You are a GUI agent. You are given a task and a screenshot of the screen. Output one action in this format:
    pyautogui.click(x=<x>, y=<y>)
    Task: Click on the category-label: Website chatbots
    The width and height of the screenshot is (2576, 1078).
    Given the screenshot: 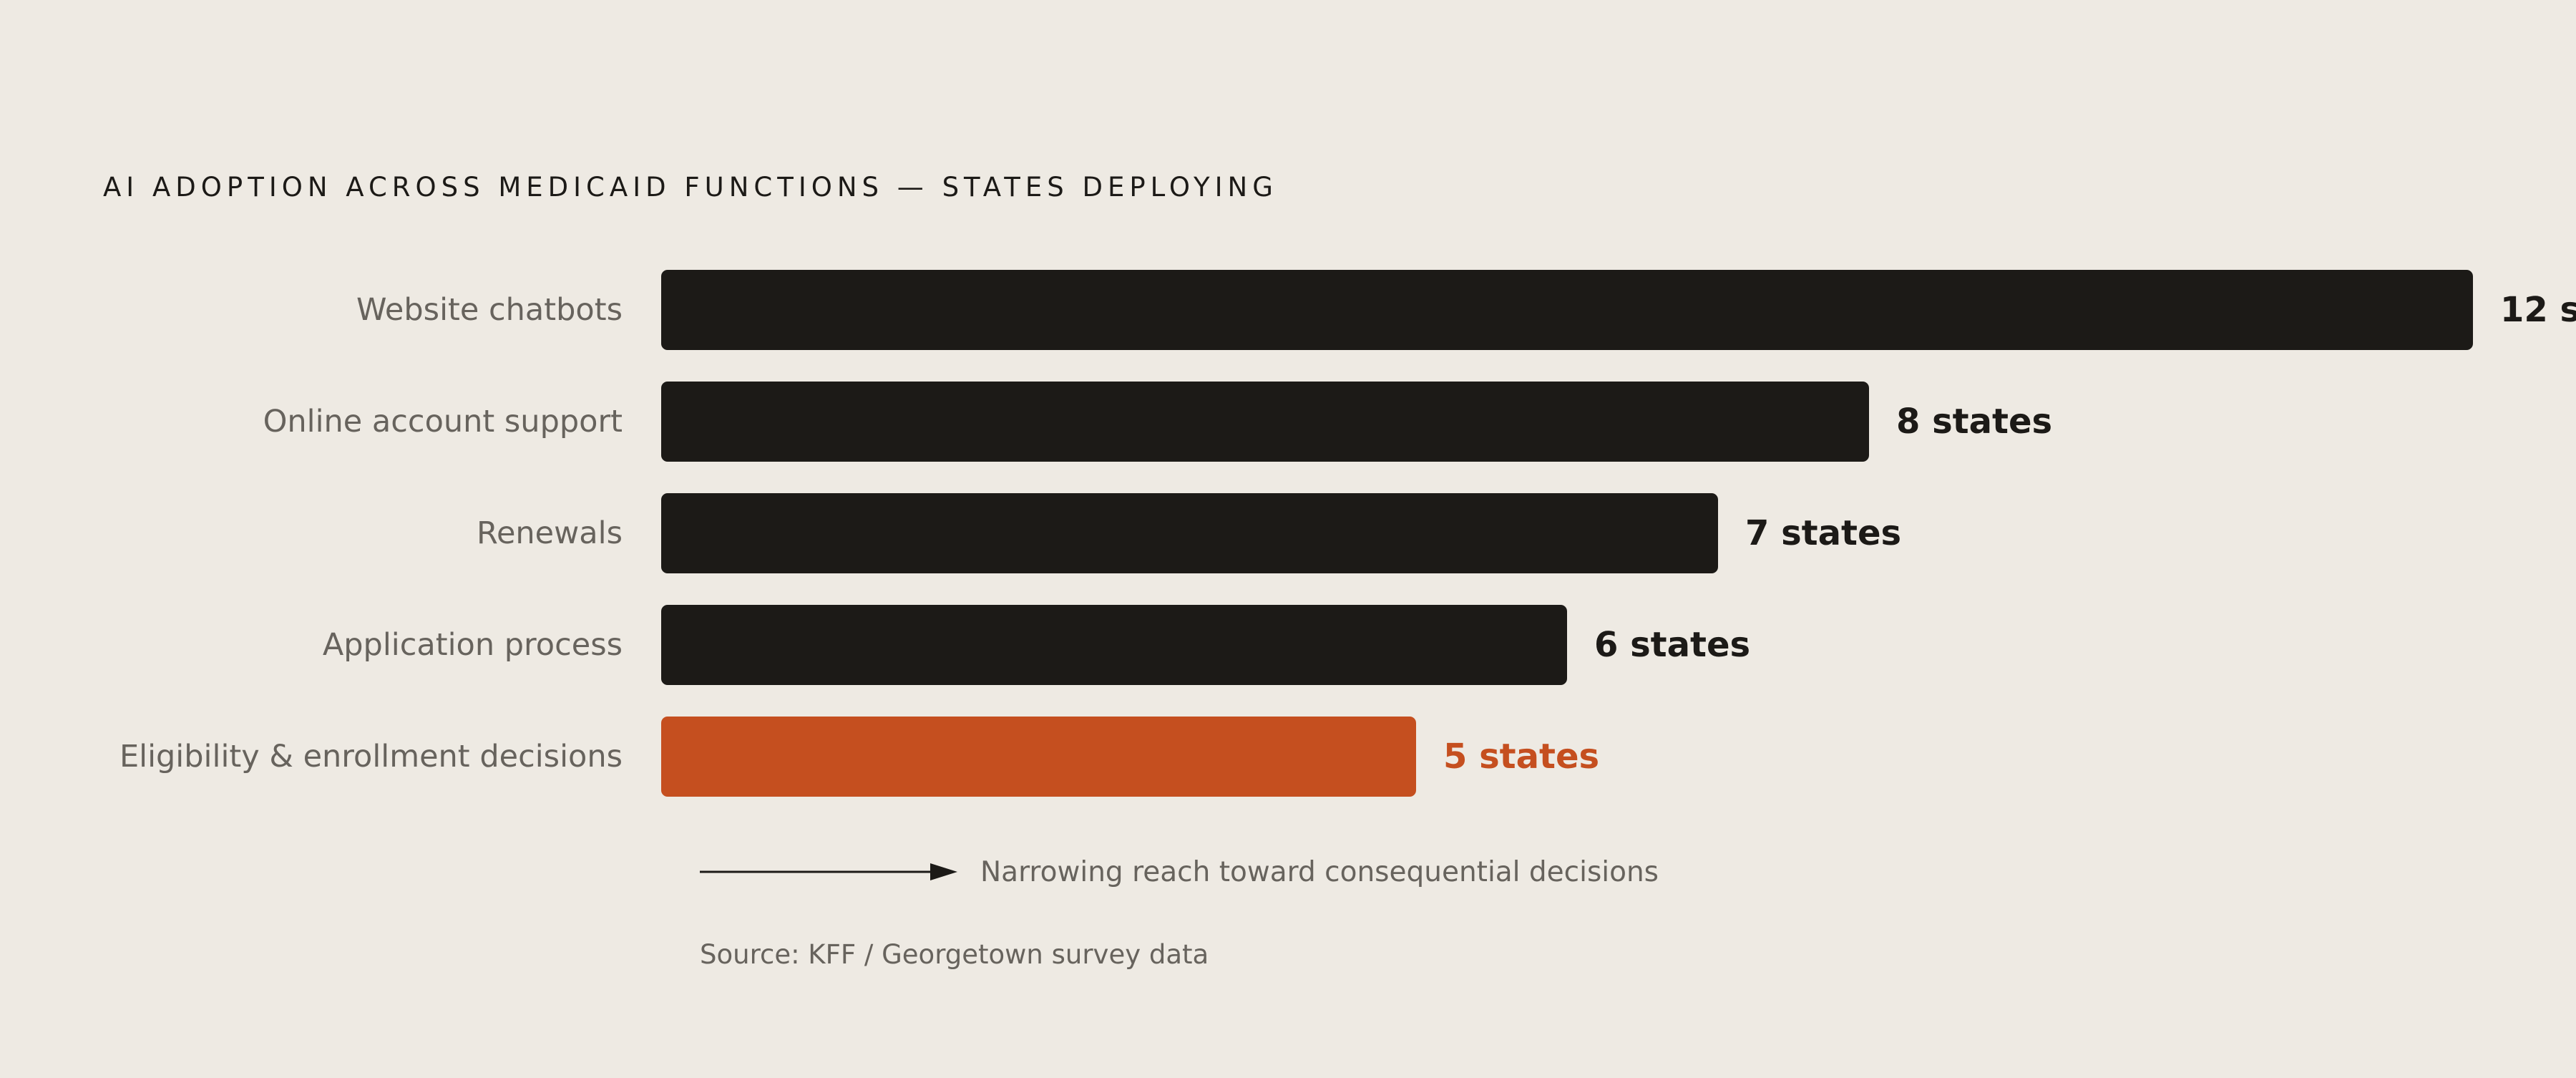 What is the action you would take?
    pyautogui.click(x=489, y=310)
    